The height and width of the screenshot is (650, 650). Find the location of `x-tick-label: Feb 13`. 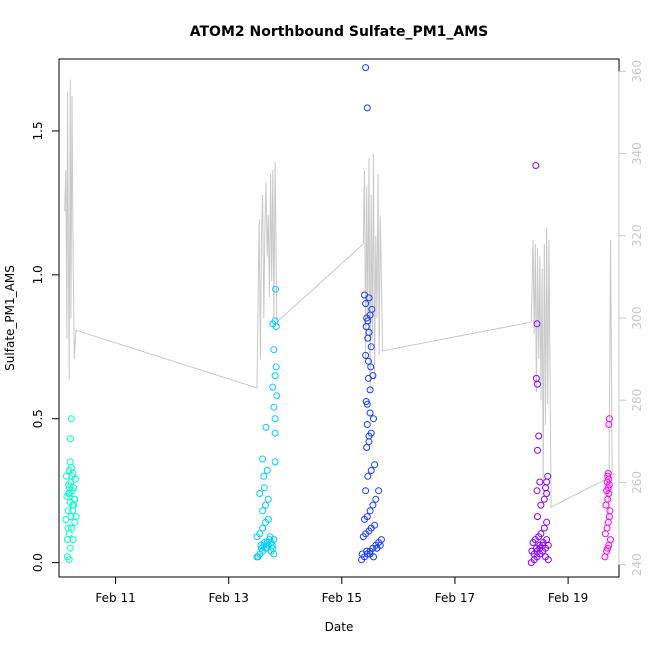

x-tick-label: Feb 13 is located at coordinates (229, 598).